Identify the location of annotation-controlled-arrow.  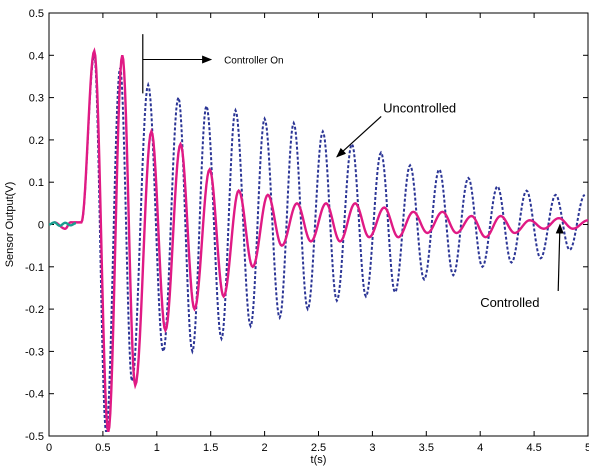
(559, 257).